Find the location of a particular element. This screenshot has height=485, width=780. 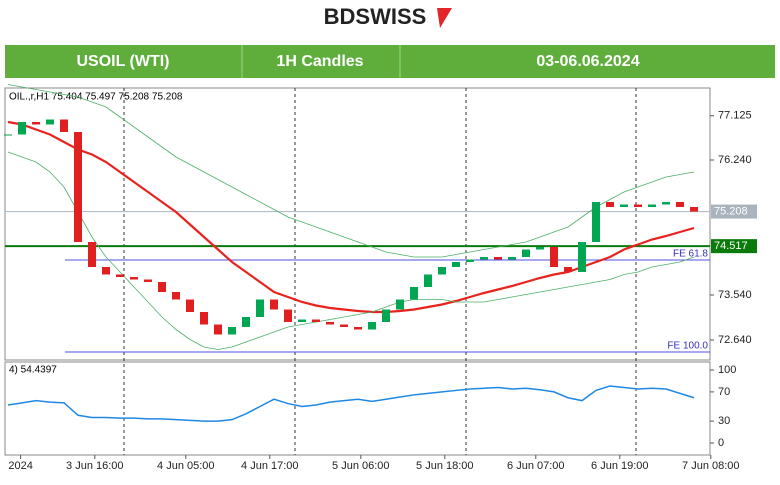

x-tick-label: 5 Jun 18:00 is located at coordinates (445, 466).